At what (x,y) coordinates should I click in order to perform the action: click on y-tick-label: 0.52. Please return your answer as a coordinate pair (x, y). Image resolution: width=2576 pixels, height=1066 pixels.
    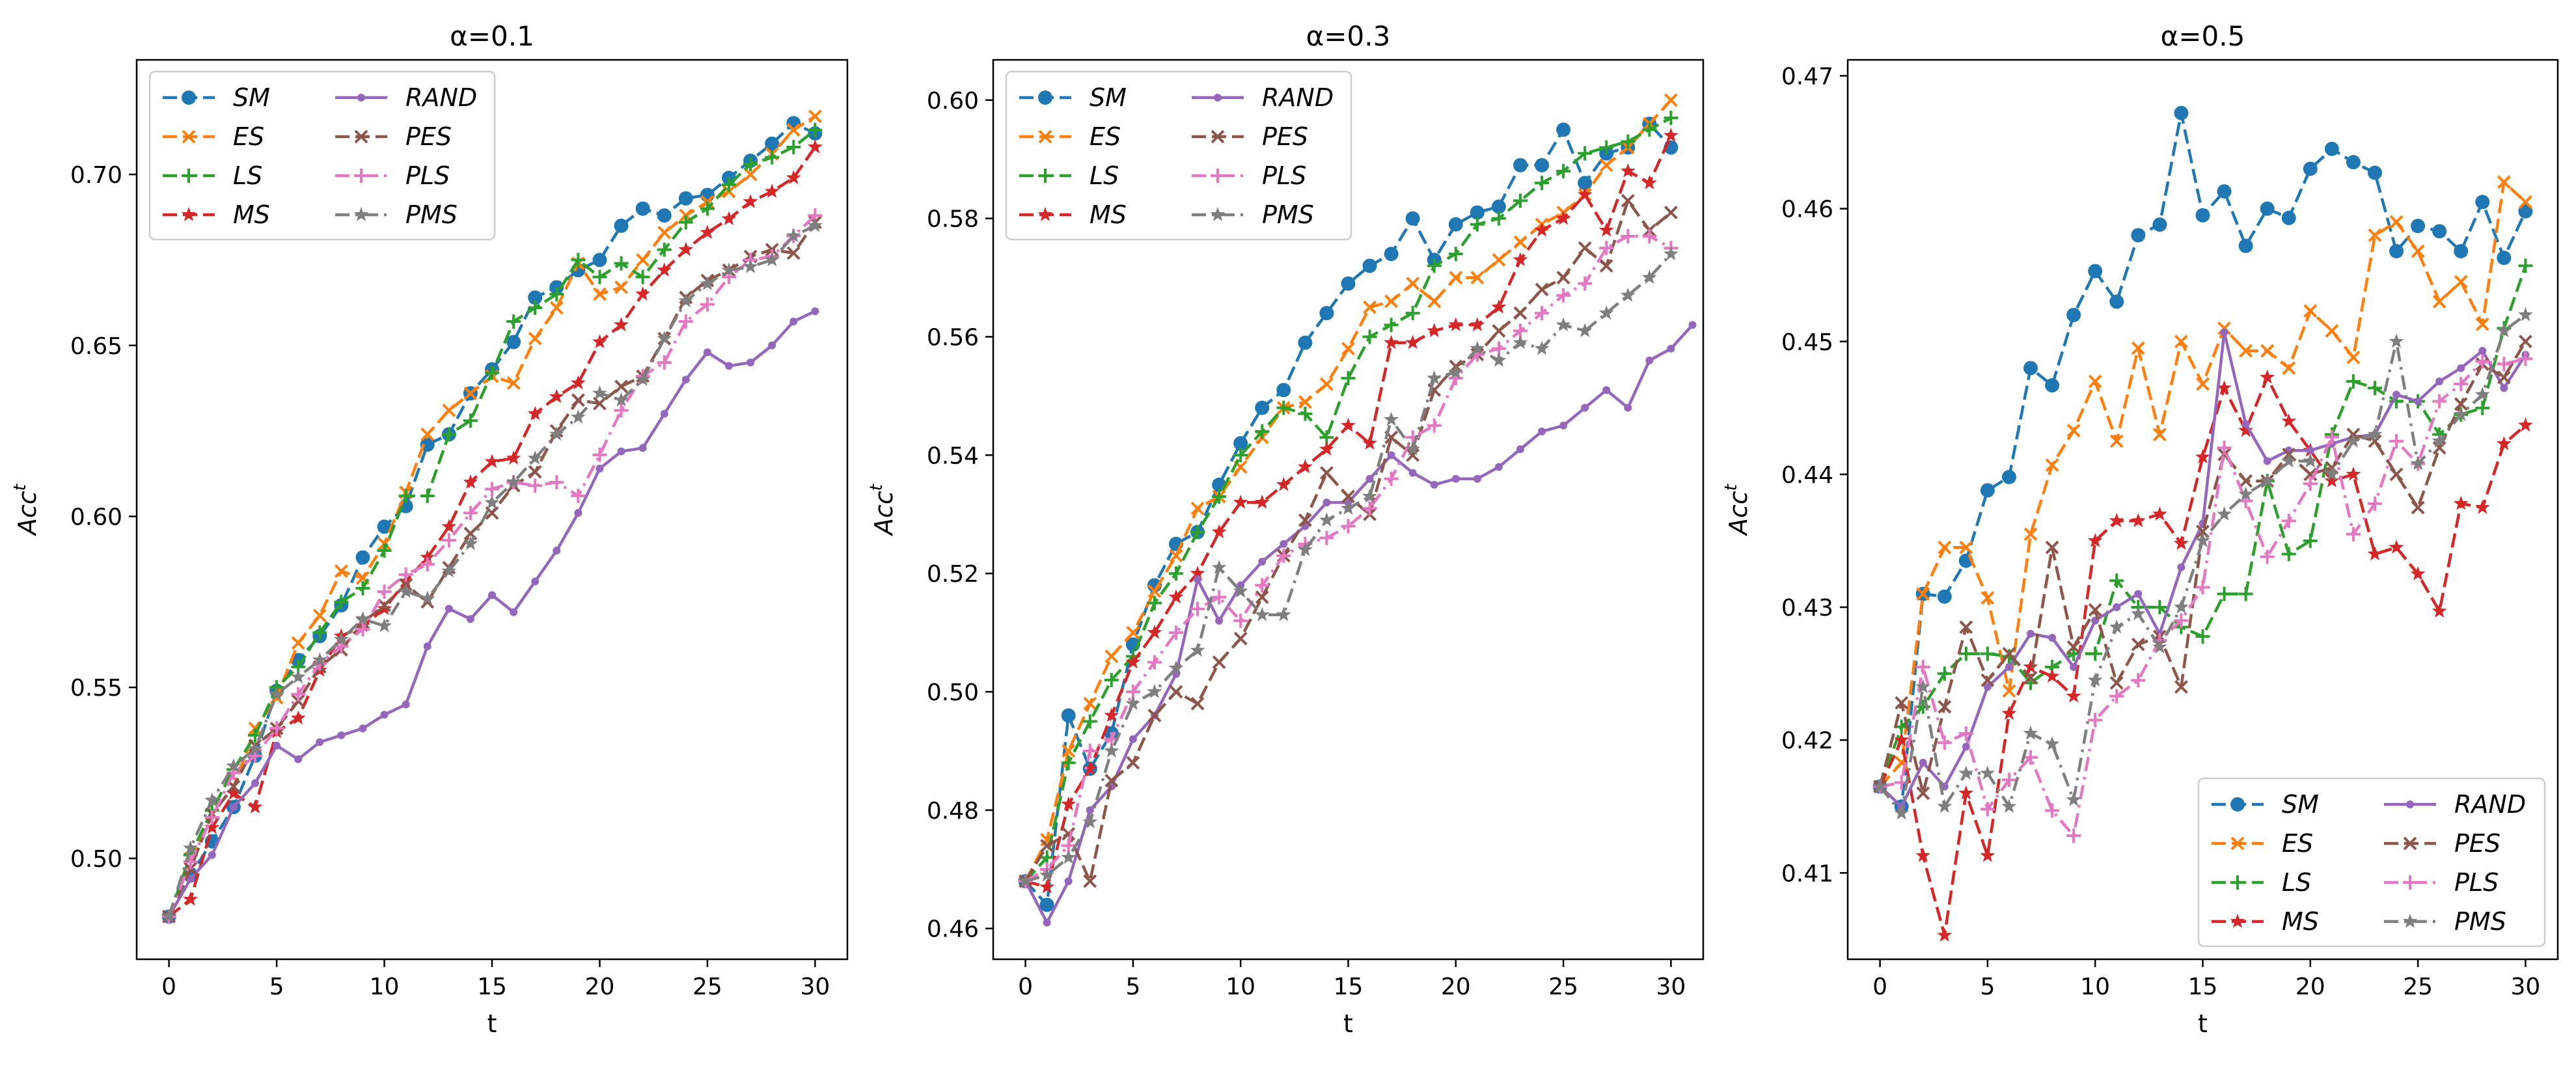
    Looking at the image, I should click on (953, 574).